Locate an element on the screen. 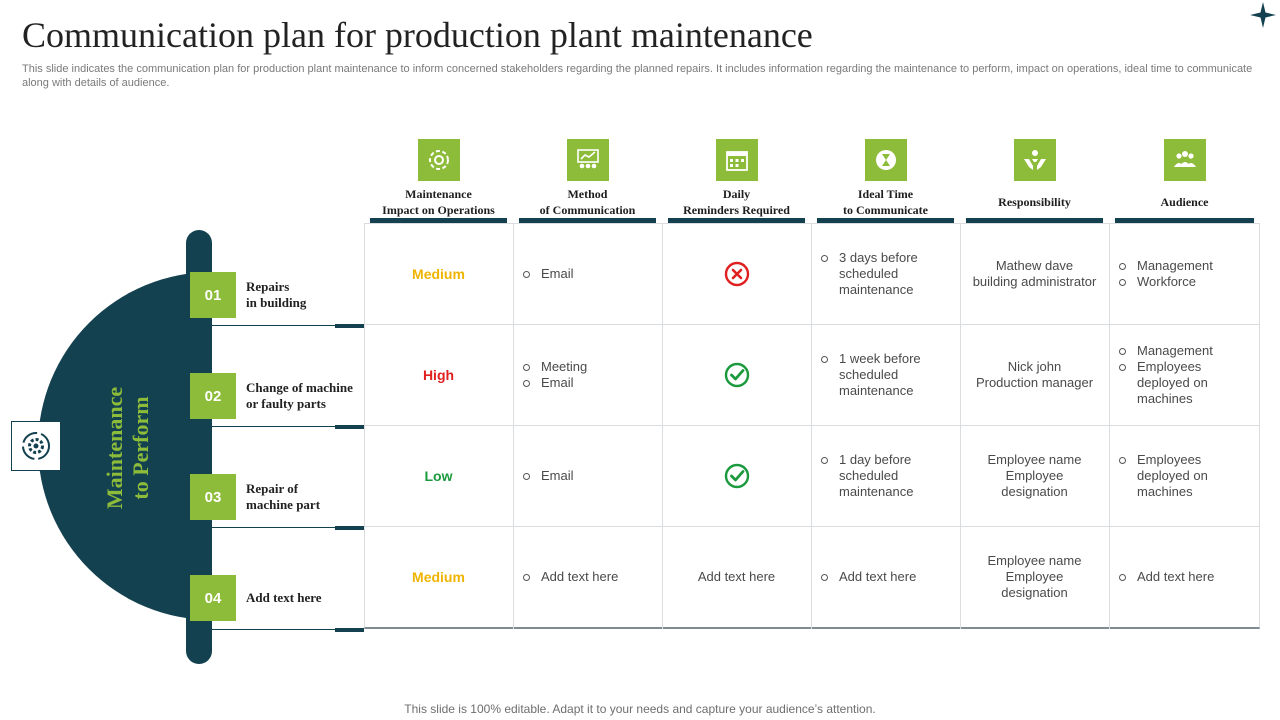 This screenshot has width=1280, height=720. ideal-time-cell: Add text here is located at coordinates (885, 577).